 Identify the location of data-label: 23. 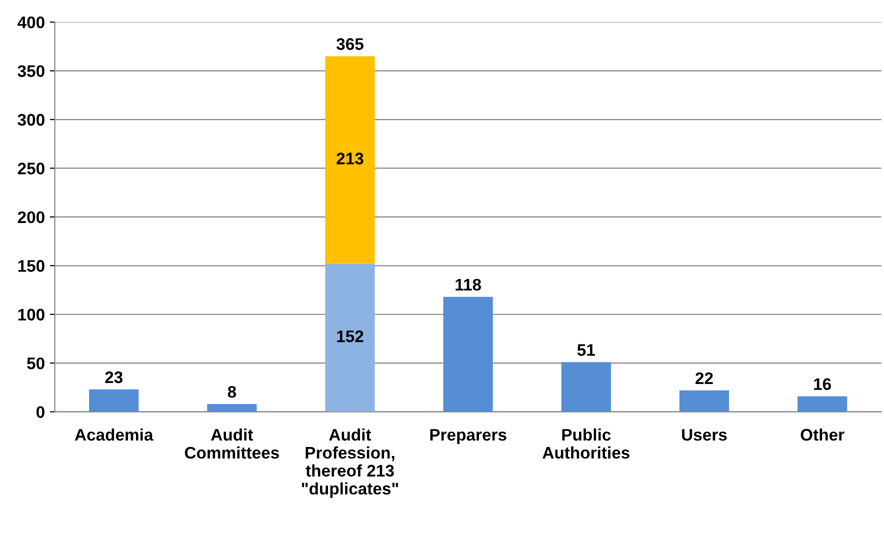
(114, 377).